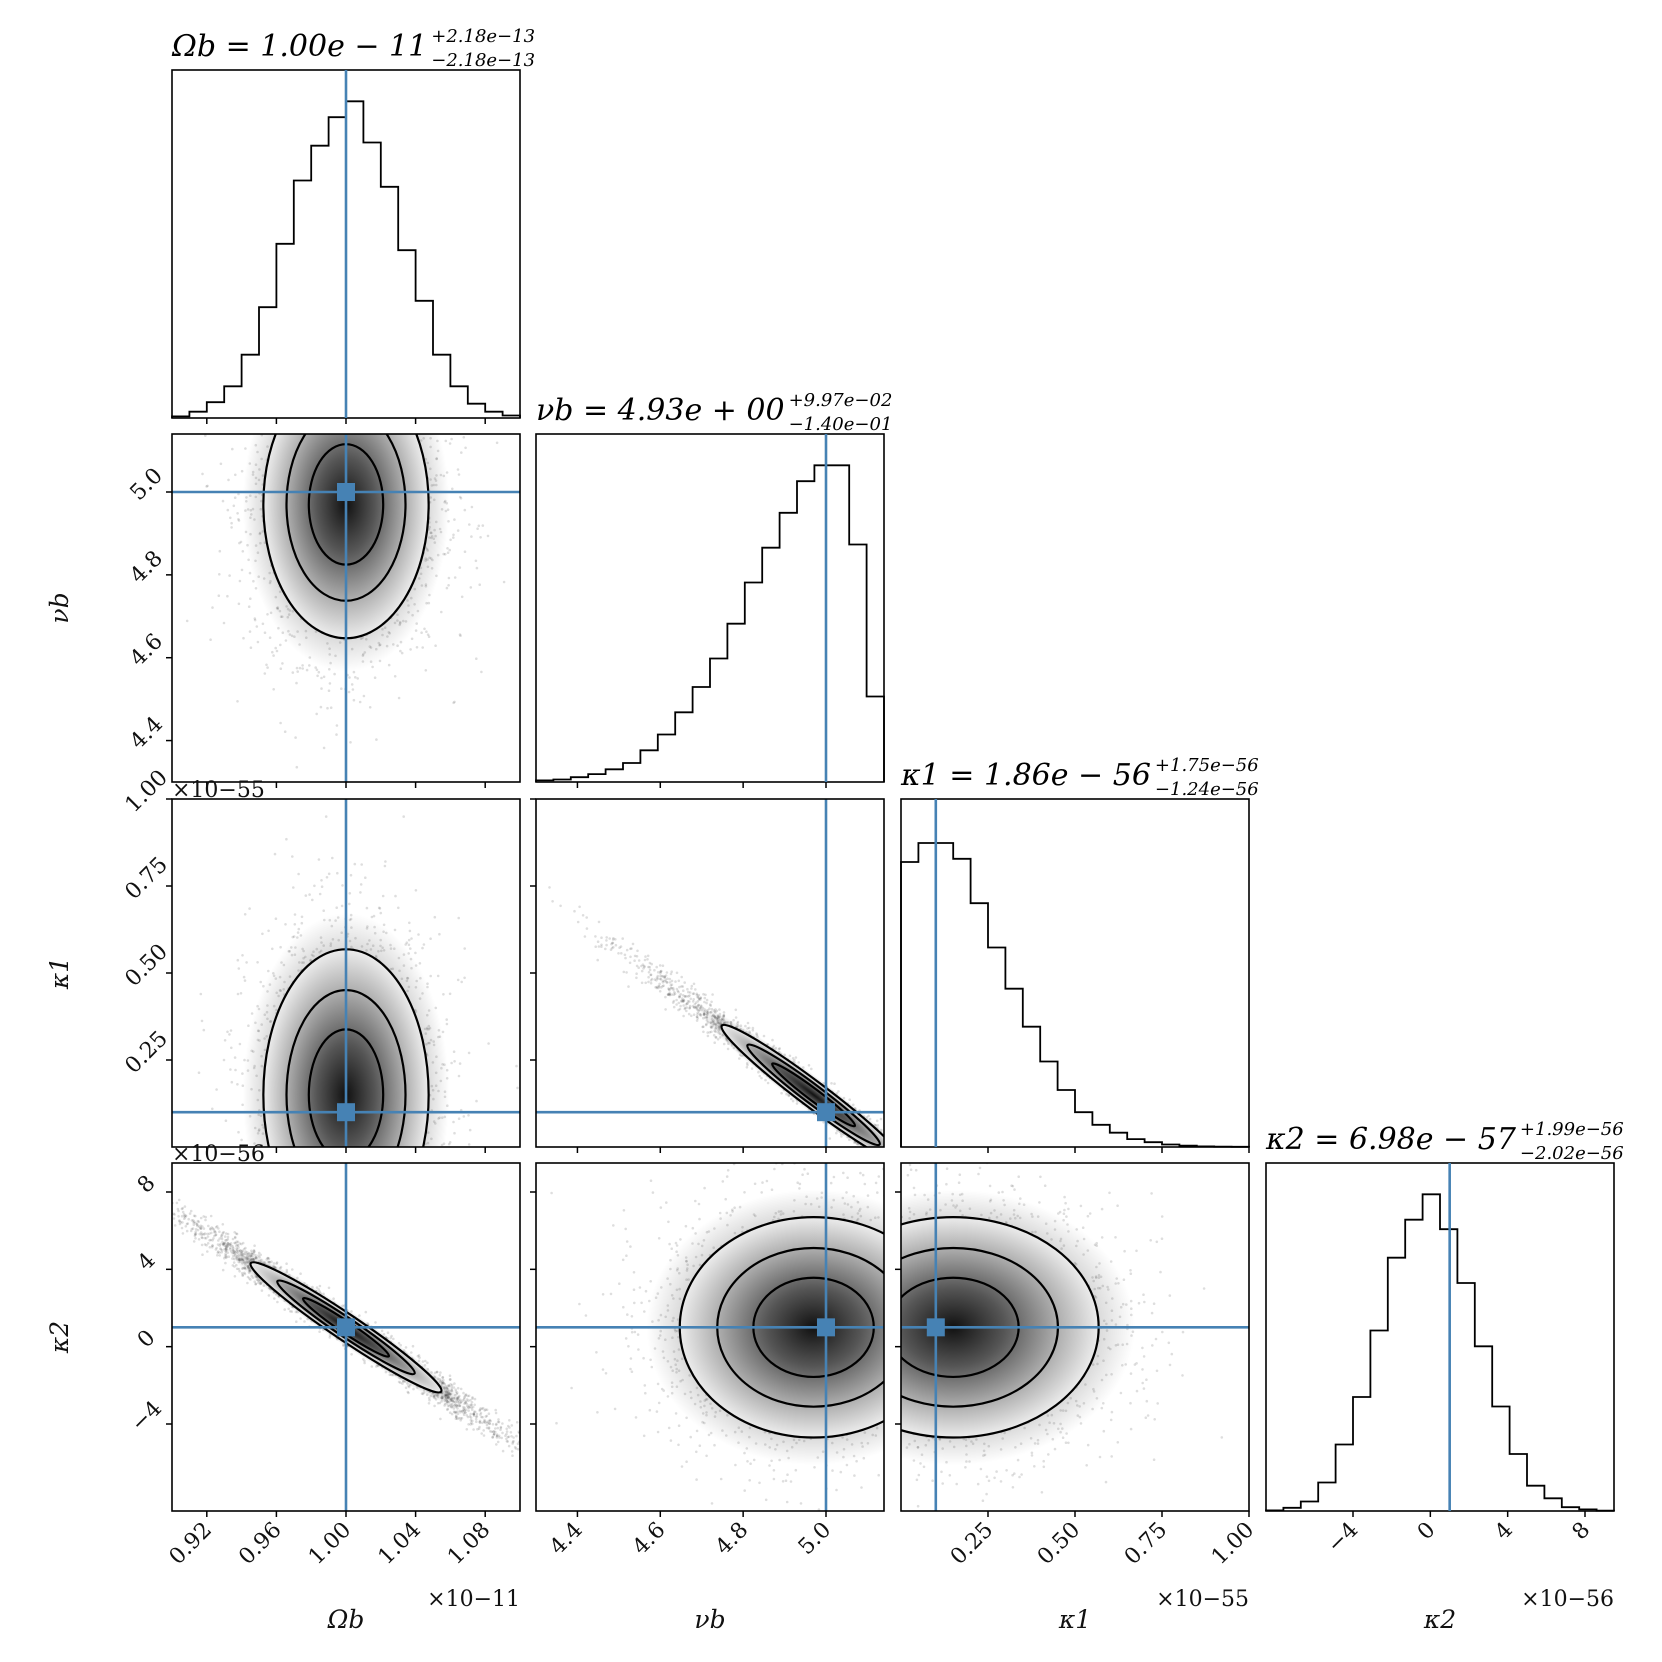 The image size is (1662, 1662). What do you see at coordinates (400, 1544) in the screenshot?
I see `x-tick-label: 1.04` at bounding box center [400, 1544].